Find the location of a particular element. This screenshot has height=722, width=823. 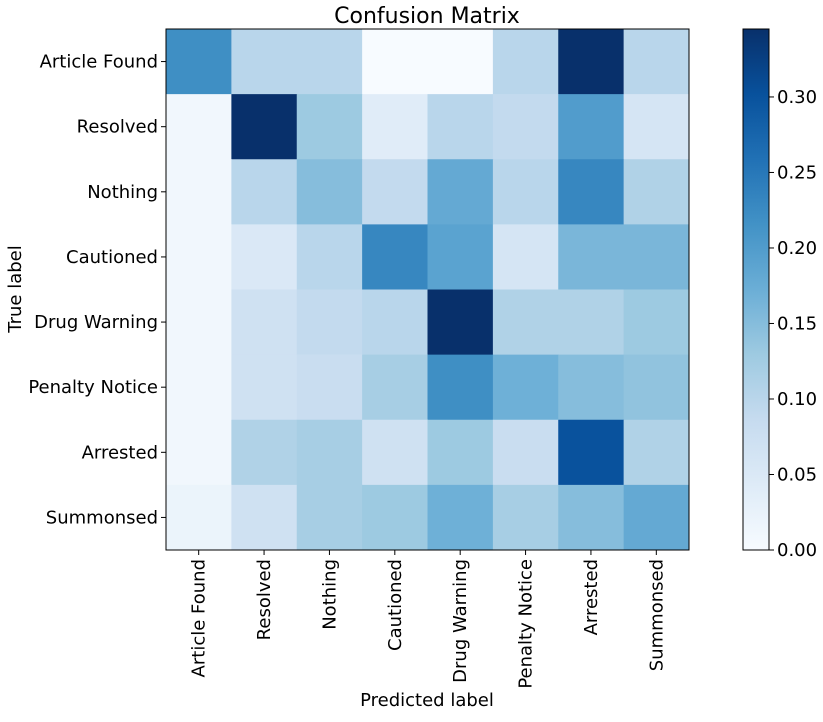

colorbar-tick-label: 0.25 is located at coordinates (797, 172).